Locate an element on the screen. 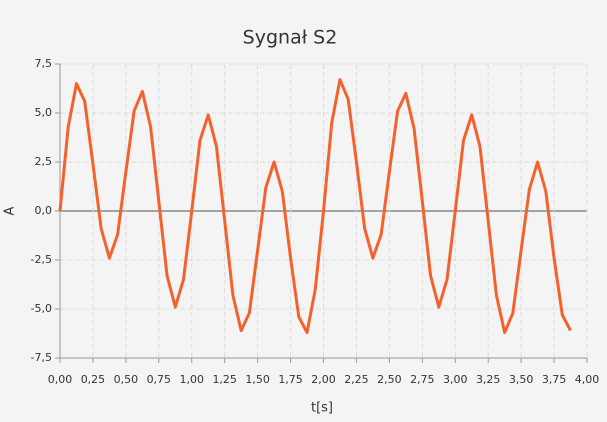 The image size is (607, 422). x-tick-label: 2,75 is located at coordinates (422, 379).